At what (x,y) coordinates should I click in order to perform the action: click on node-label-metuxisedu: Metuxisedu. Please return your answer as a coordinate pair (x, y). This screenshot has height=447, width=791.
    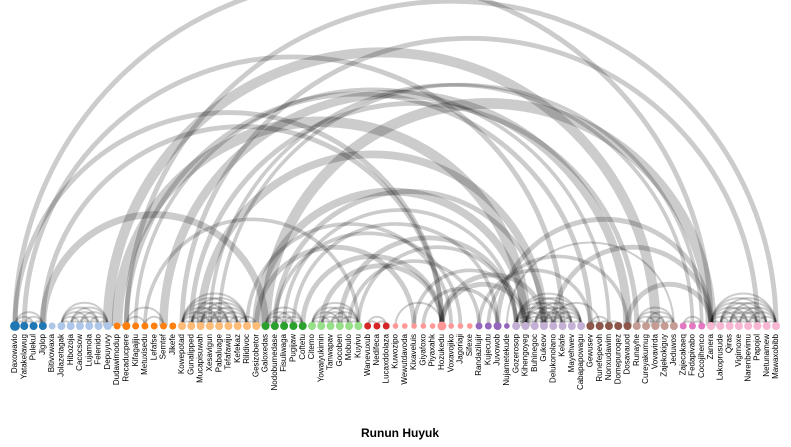
    Looking at the image, I should click on (144, 354).